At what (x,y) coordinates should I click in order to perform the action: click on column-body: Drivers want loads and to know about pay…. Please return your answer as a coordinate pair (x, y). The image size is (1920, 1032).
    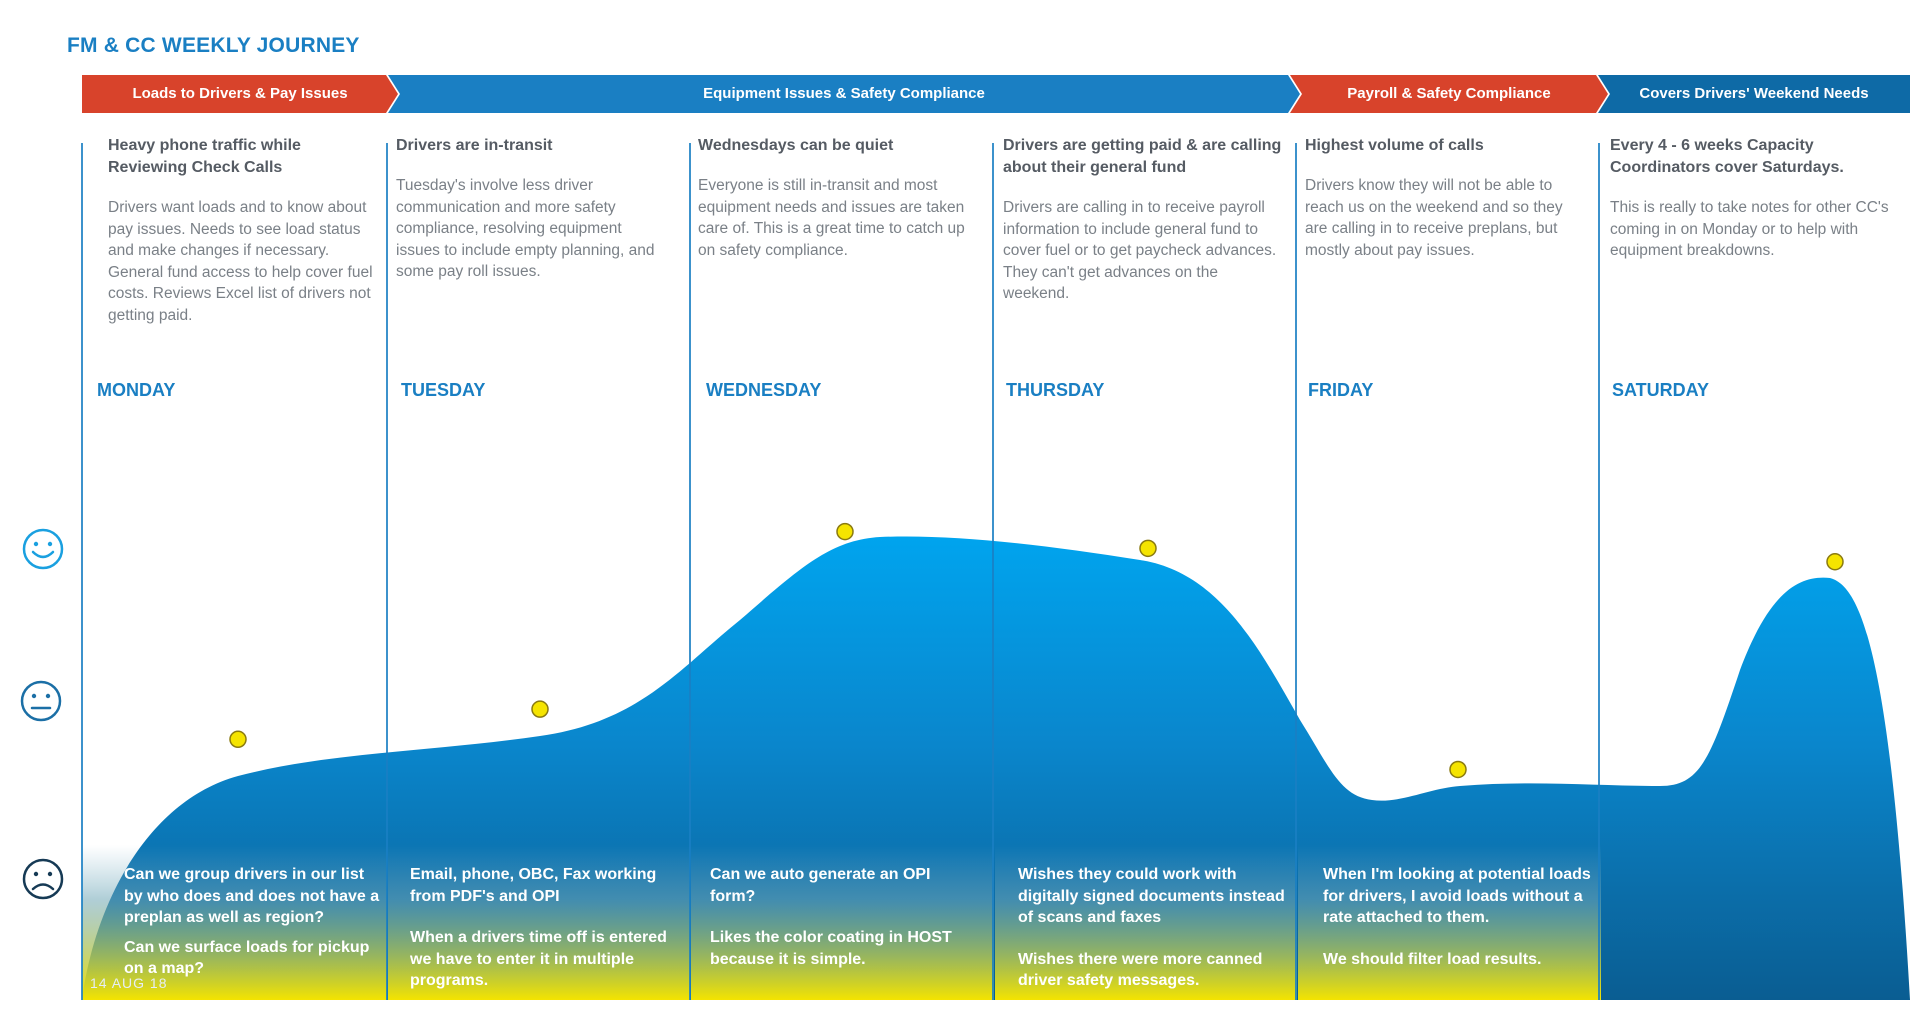
    Looking at the image, I should click on (240, 261).